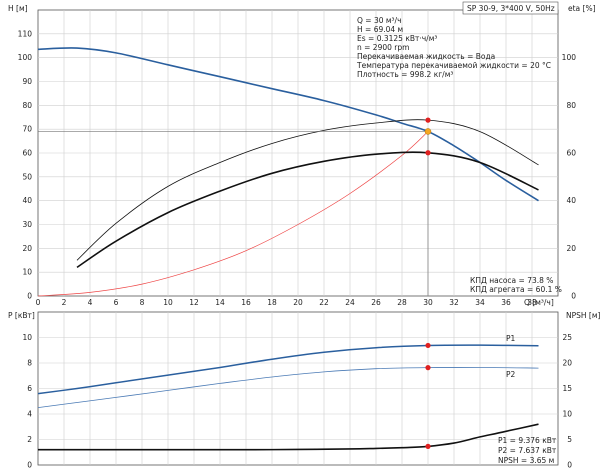  Describe the element at coordinates (569, 57) in the screenshot. I see `y2-tick-label: 100` at that location.